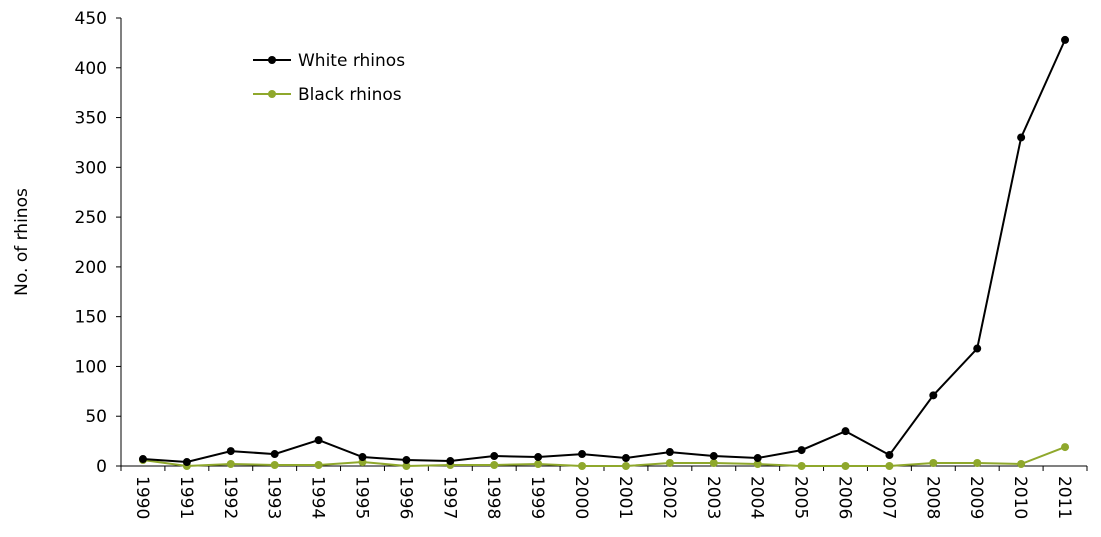 This screenshot has width=1101, height=537. What do you see at coordinates (329, 78) in the screenshot?
I see `legend: White rhinos Black rhinos` at bounding box center [329, 78].